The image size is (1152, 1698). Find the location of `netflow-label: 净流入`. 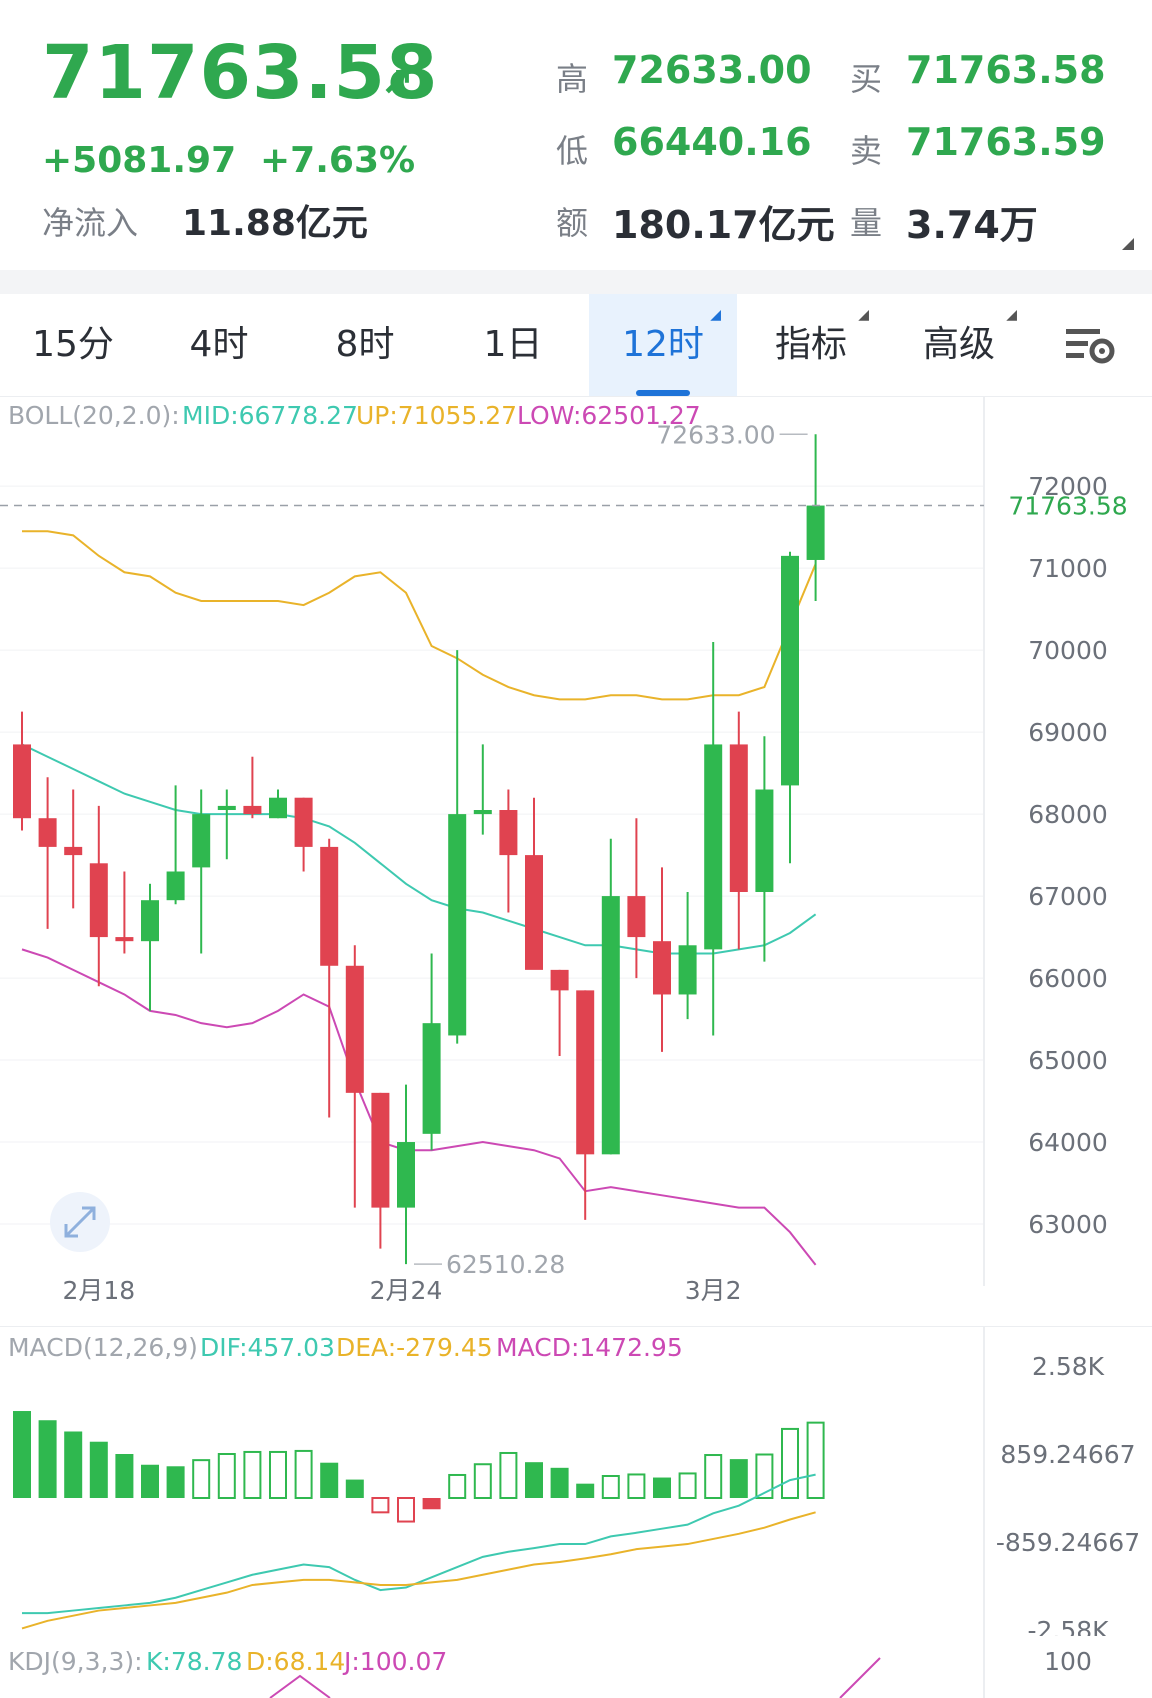

netflow-label: 净流入 is located at coordinates (90, 223).